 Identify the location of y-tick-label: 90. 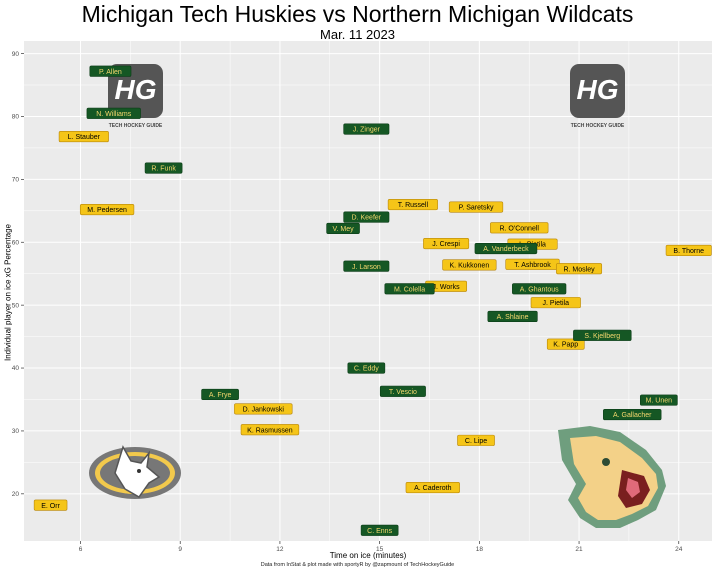
(16, 54).